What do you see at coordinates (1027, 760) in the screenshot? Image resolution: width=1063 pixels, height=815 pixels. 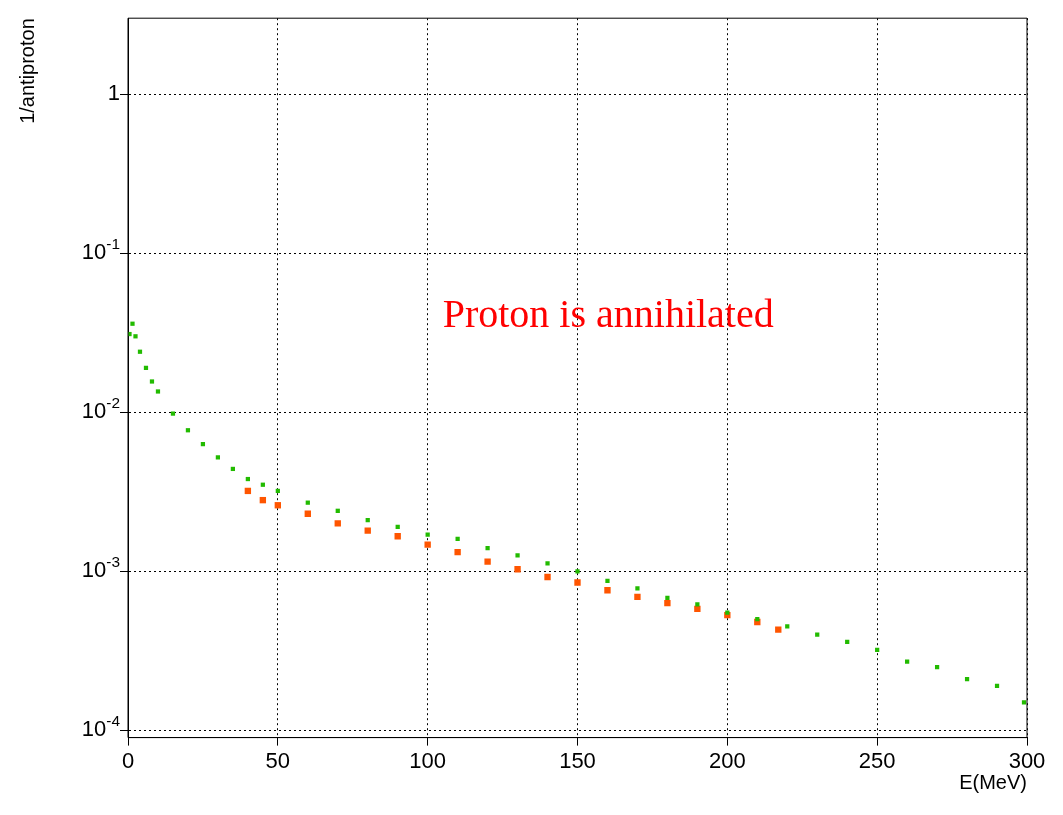 I see `x-tick-label: 300` at bounding box center [1027, 760].